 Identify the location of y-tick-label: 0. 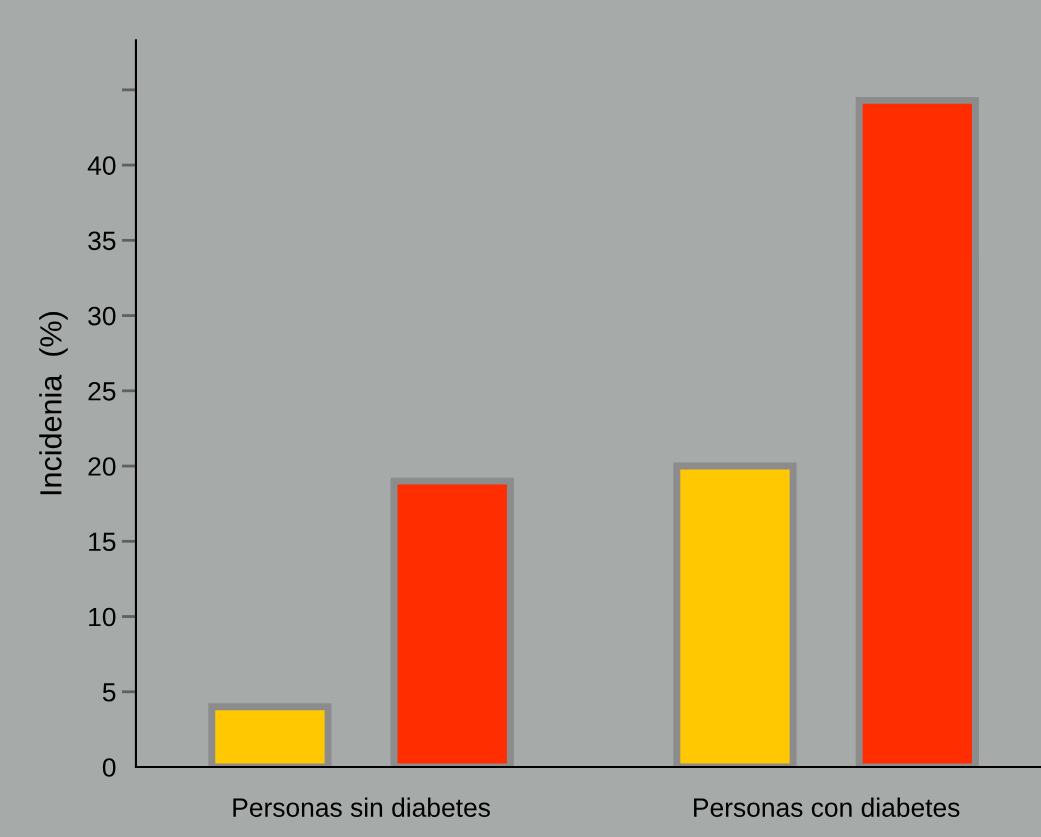
(109, 767).